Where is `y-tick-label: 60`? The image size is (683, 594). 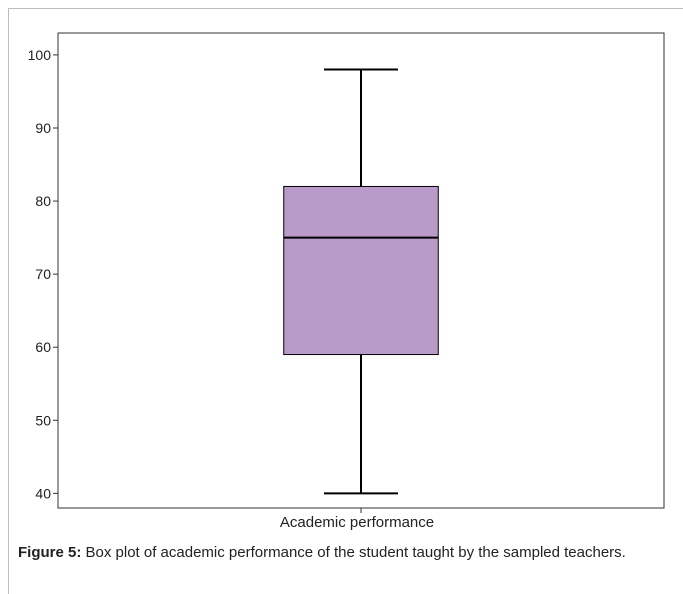
y-tick-label: 60 is located at coordinates (43, 347).